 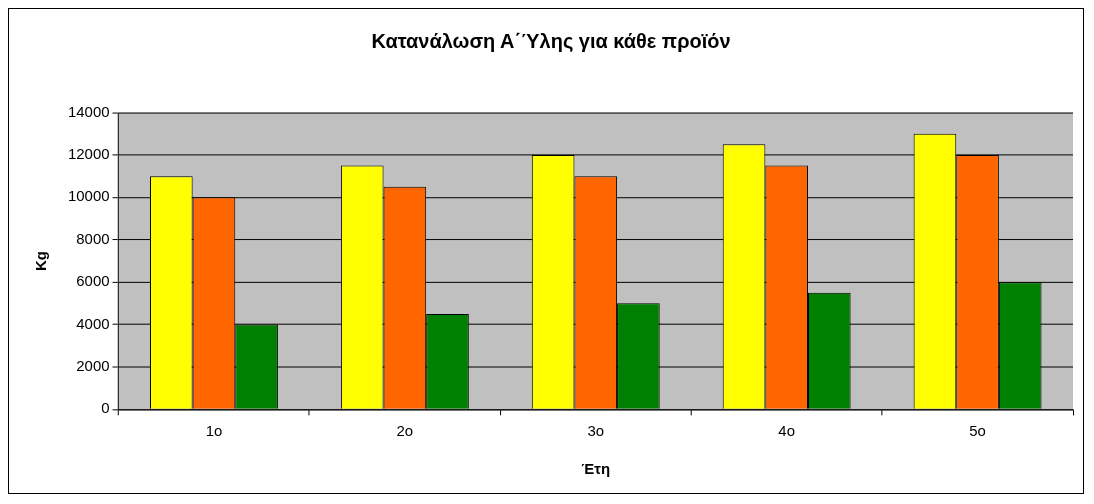 What do you see at coordinates (41, 261) in the screenshot?
I see `y-axis-title: Kg` at bounding box center [41, 261].